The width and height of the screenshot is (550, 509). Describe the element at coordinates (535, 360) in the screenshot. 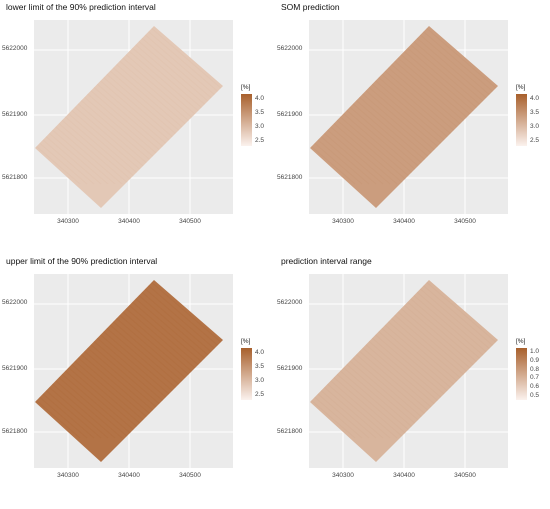

I see `legend-tick-label: 0.9` at that location.